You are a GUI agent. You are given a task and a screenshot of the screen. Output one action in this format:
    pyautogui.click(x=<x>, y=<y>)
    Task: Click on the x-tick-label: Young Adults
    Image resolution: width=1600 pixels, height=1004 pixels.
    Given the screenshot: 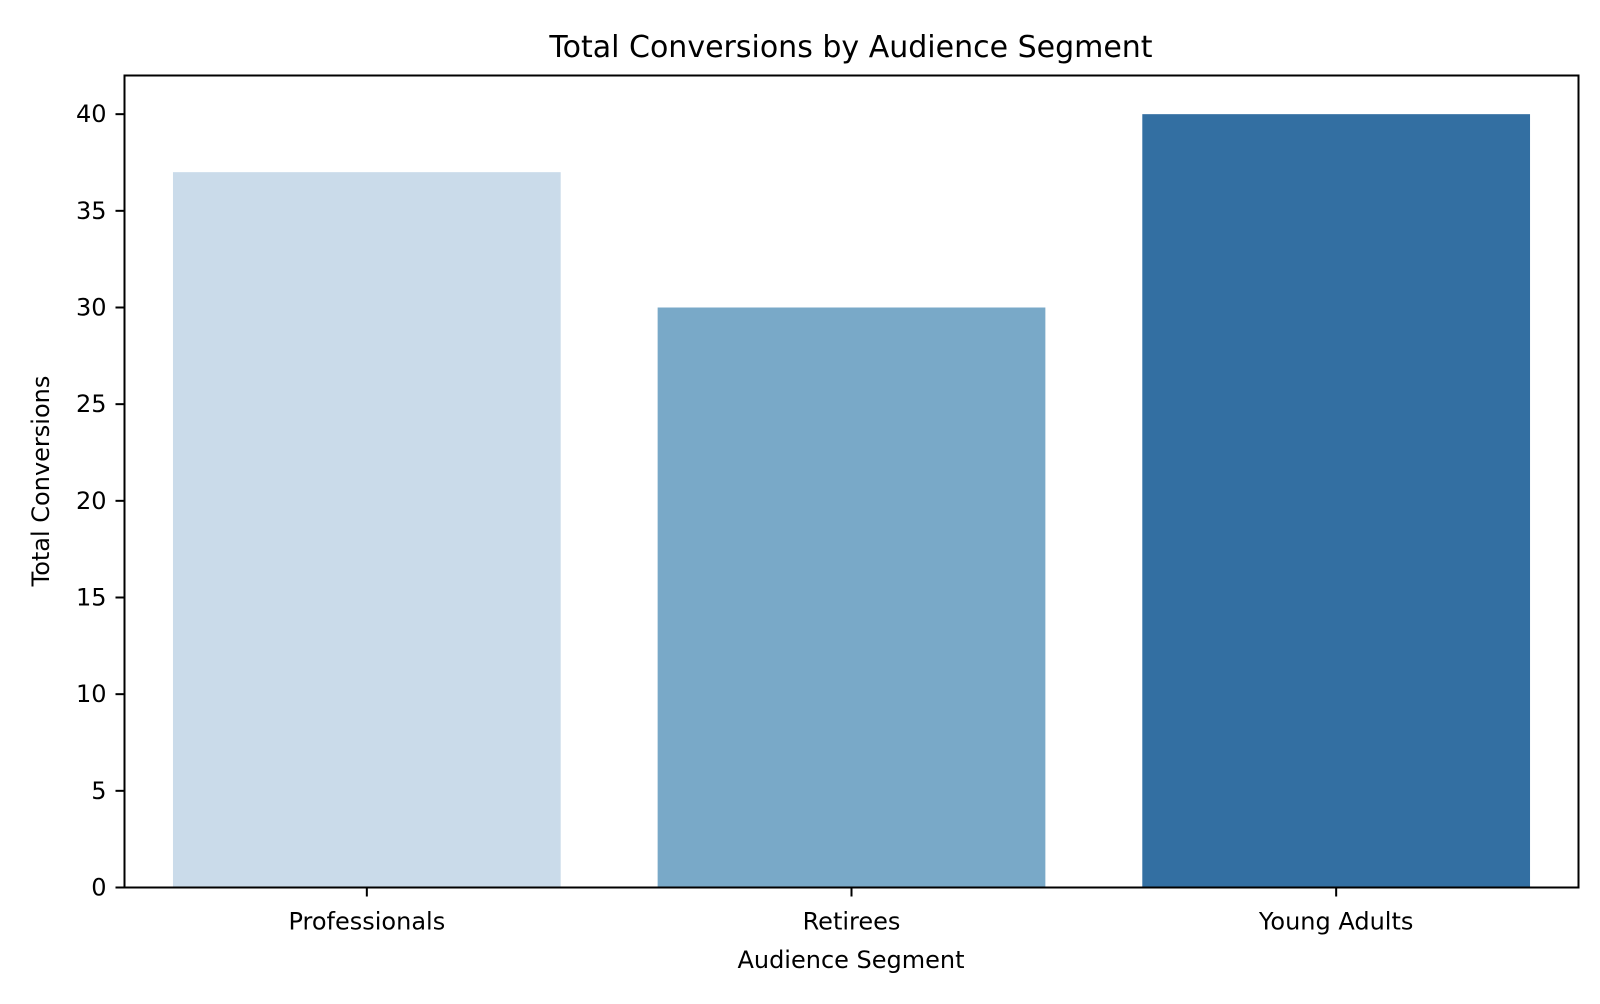 What is the action you would take?
    pyautogui.click(x=1335, y=922)
    